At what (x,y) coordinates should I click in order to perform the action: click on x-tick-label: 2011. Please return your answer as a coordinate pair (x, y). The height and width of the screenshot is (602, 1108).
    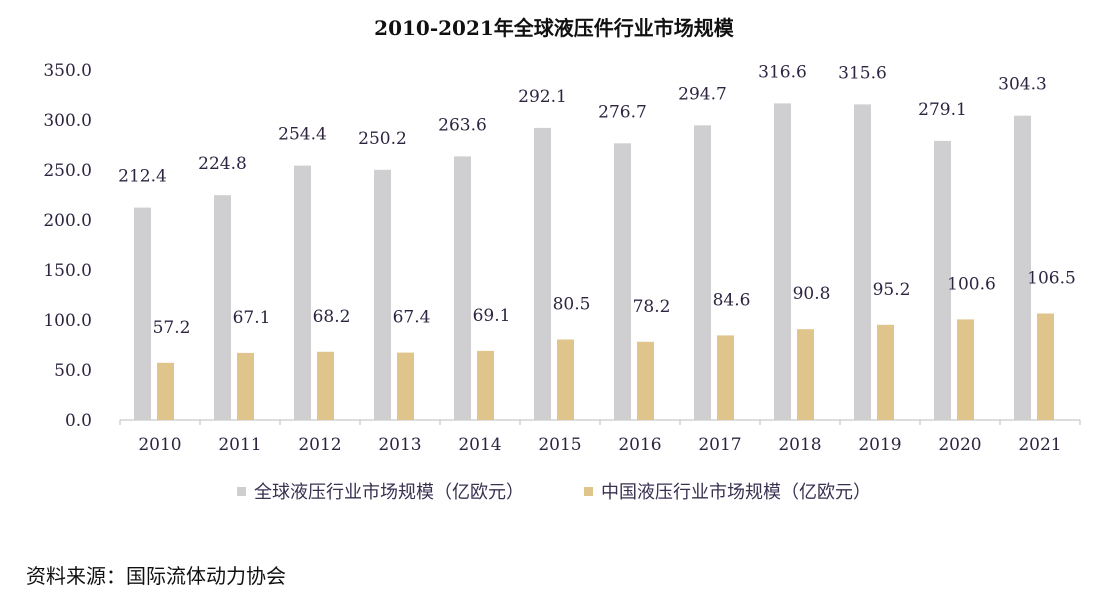
    Looking at the image, I should click on (239, 445).